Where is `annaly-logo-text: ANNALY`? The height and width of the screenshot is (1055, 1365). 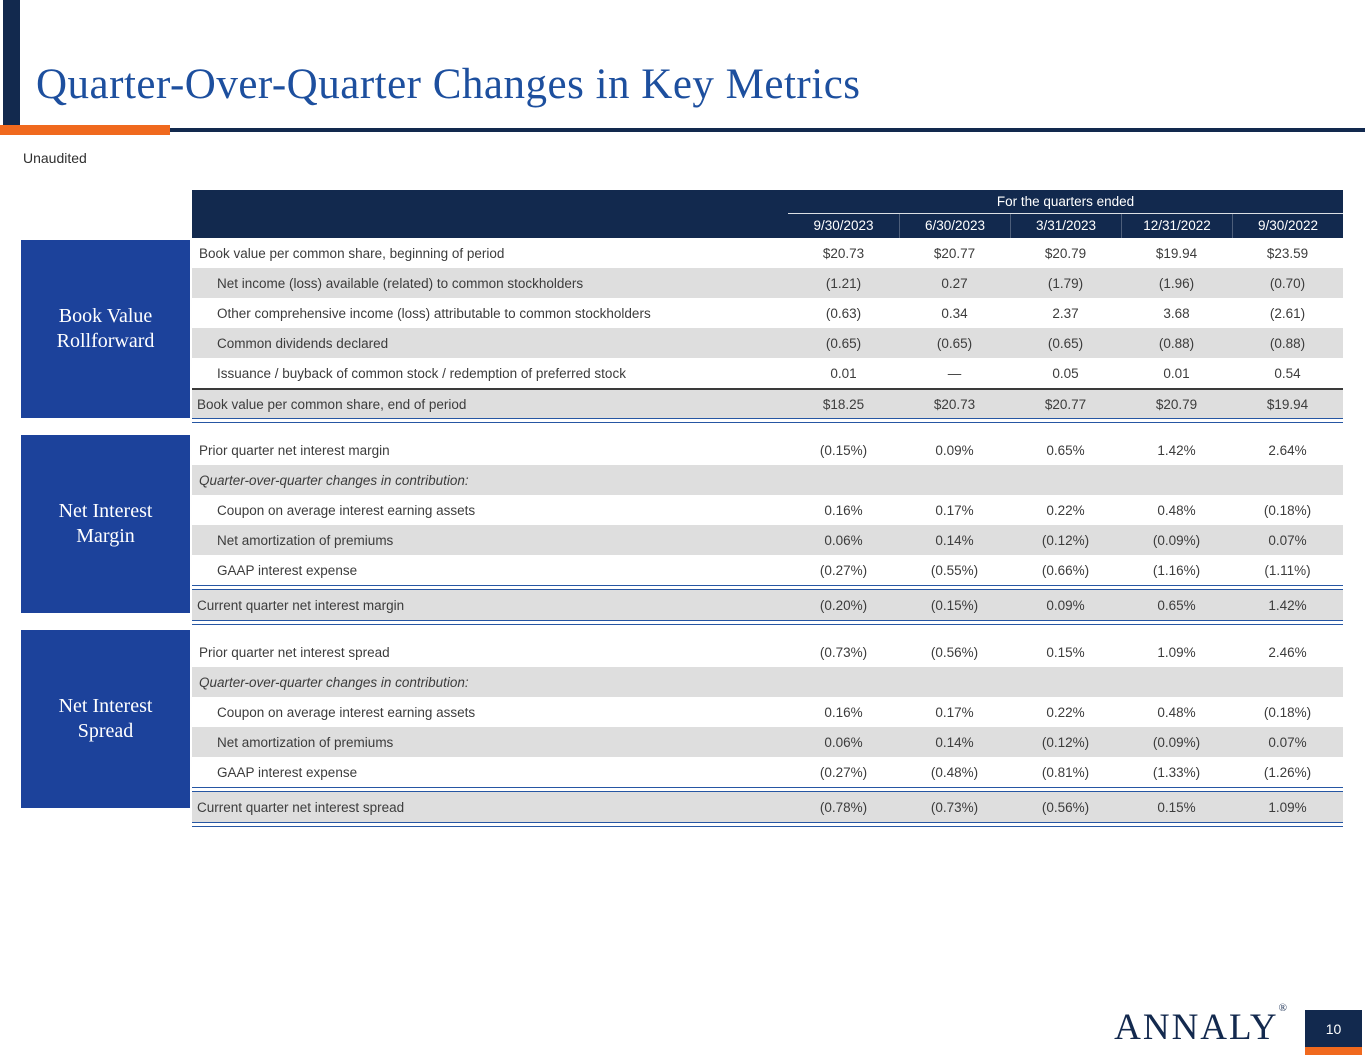
annaly-logo-text: ANNALY is located at coordinates (1196, 1027).